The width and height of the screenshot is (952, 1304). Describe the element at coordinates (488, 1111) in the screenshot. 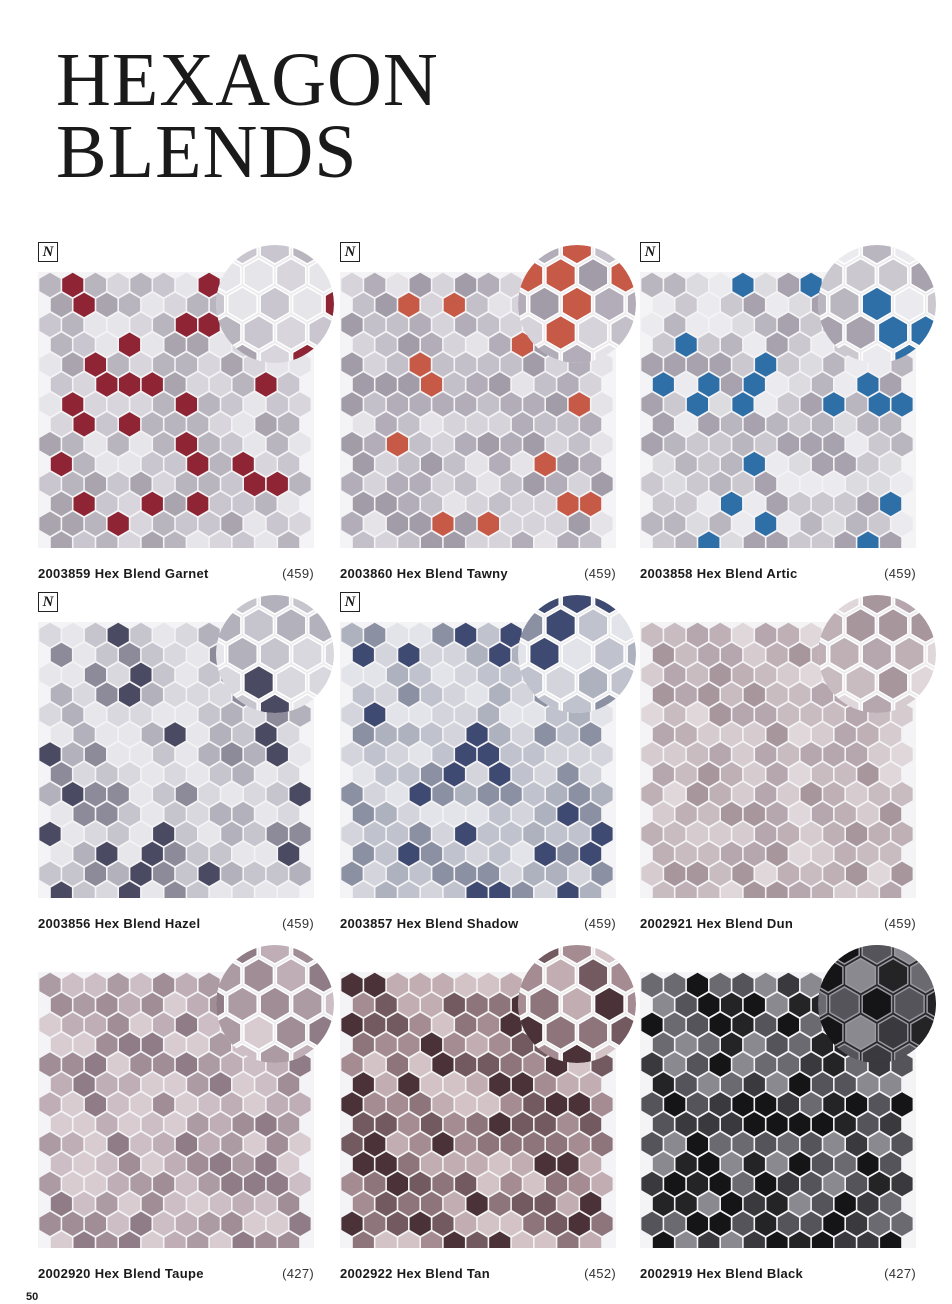

I see `product-card: 2002922 Hex Blend Tan (452)` at that location.